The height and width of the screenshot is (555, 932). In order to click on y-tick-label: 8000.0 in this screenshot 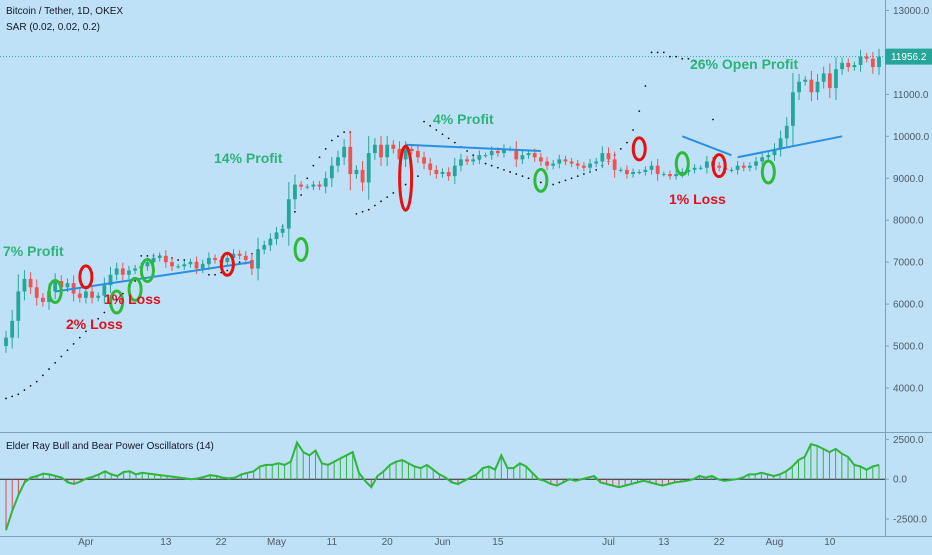, I will do `click(908, 221)`.